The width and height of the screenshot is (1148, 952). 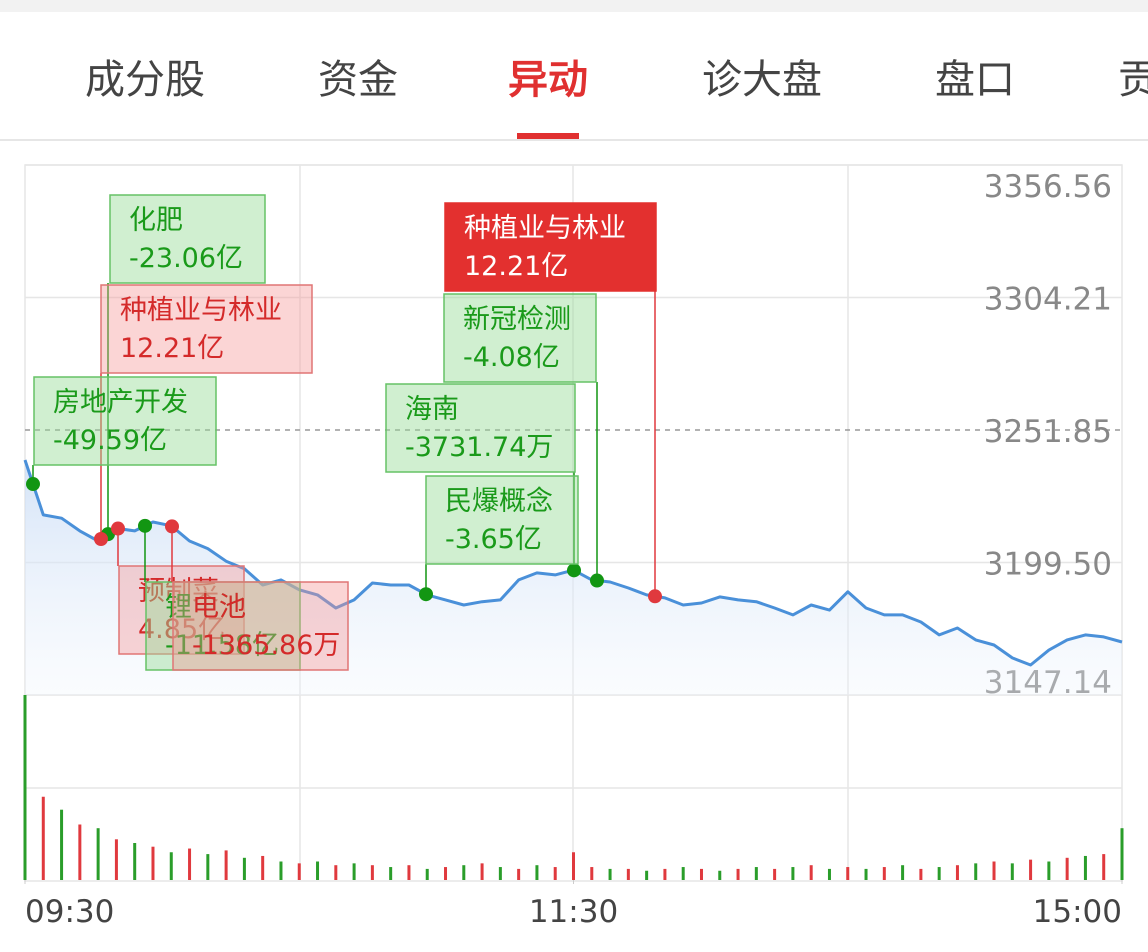 What do you see at coordinates (145, 80) in the screenshot?
I see `tab: 成分股` at bounding box center [145, 80].